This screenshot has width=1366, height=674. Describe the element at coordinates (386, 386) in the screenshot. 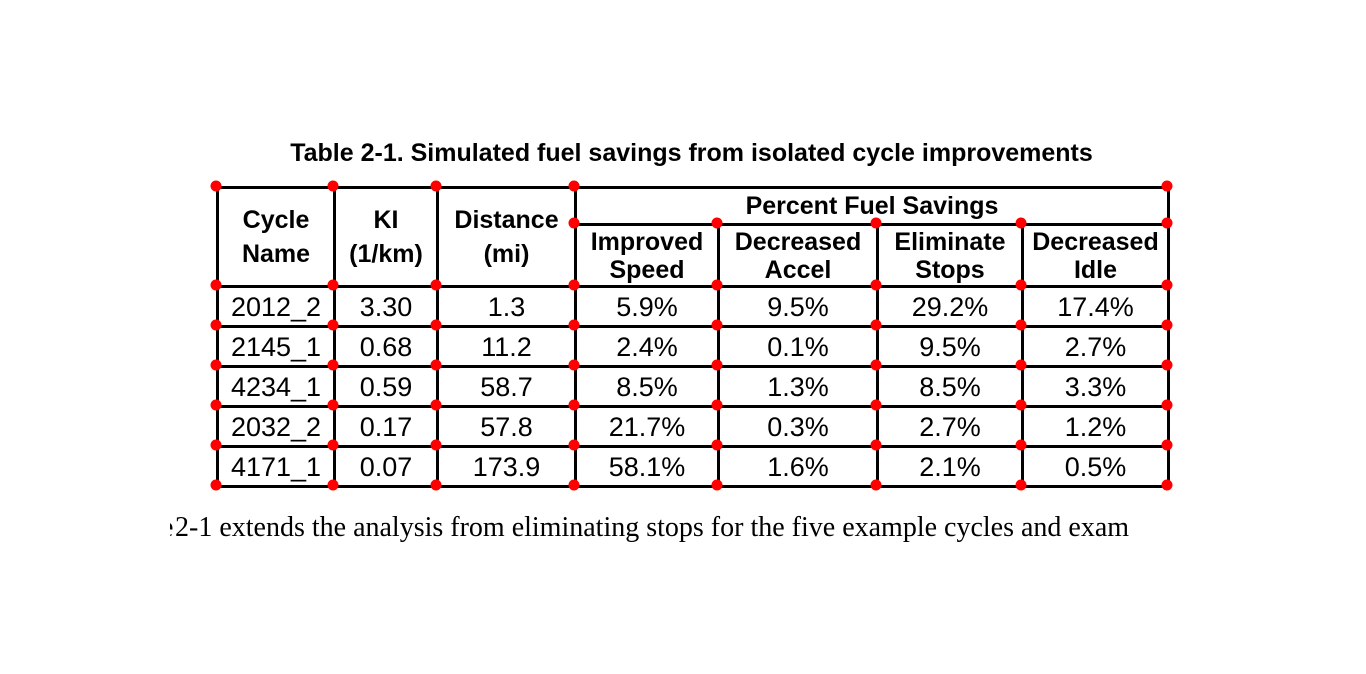

I see `cell-ki: 0.59` at that location.